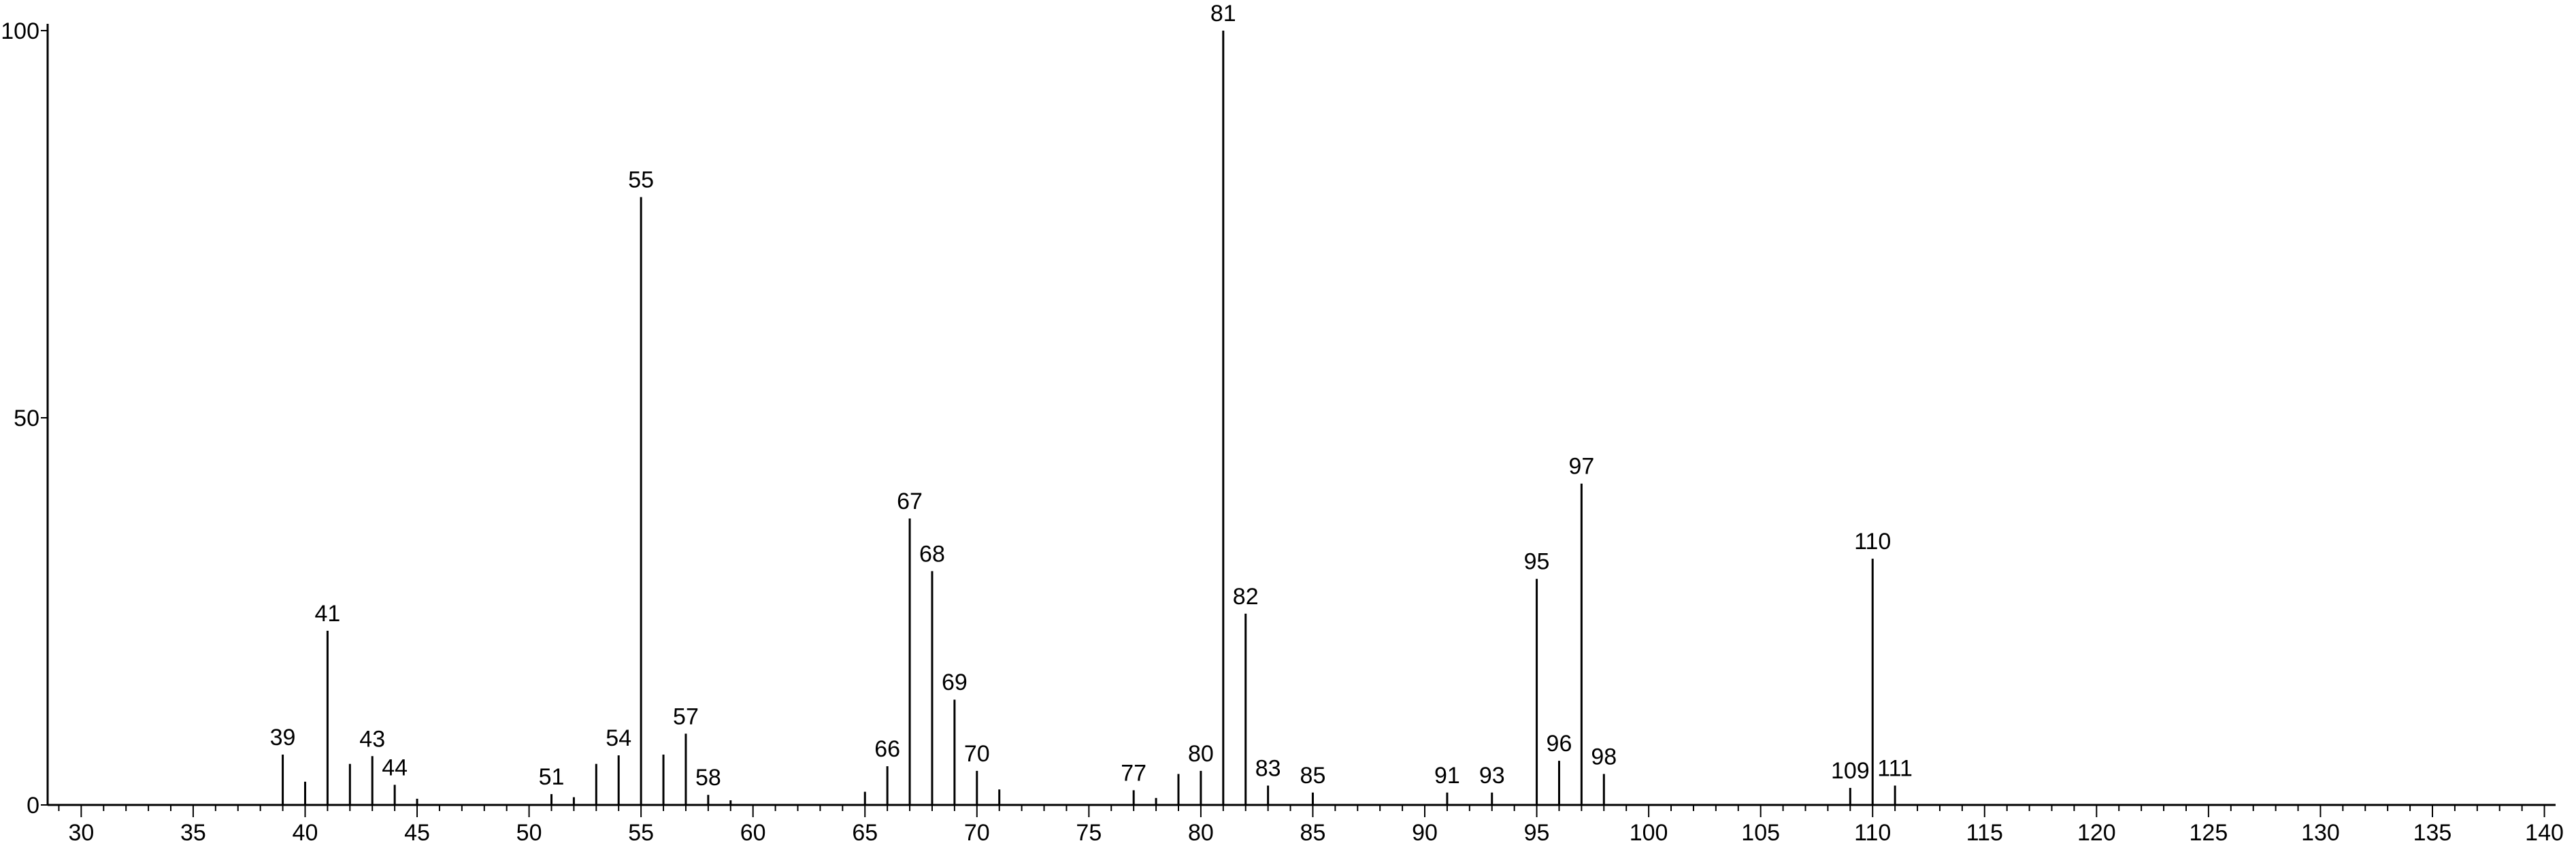 This screenshot has height=841, width=2576. I want to click on y-tick-label: 100, so click(20, 31).